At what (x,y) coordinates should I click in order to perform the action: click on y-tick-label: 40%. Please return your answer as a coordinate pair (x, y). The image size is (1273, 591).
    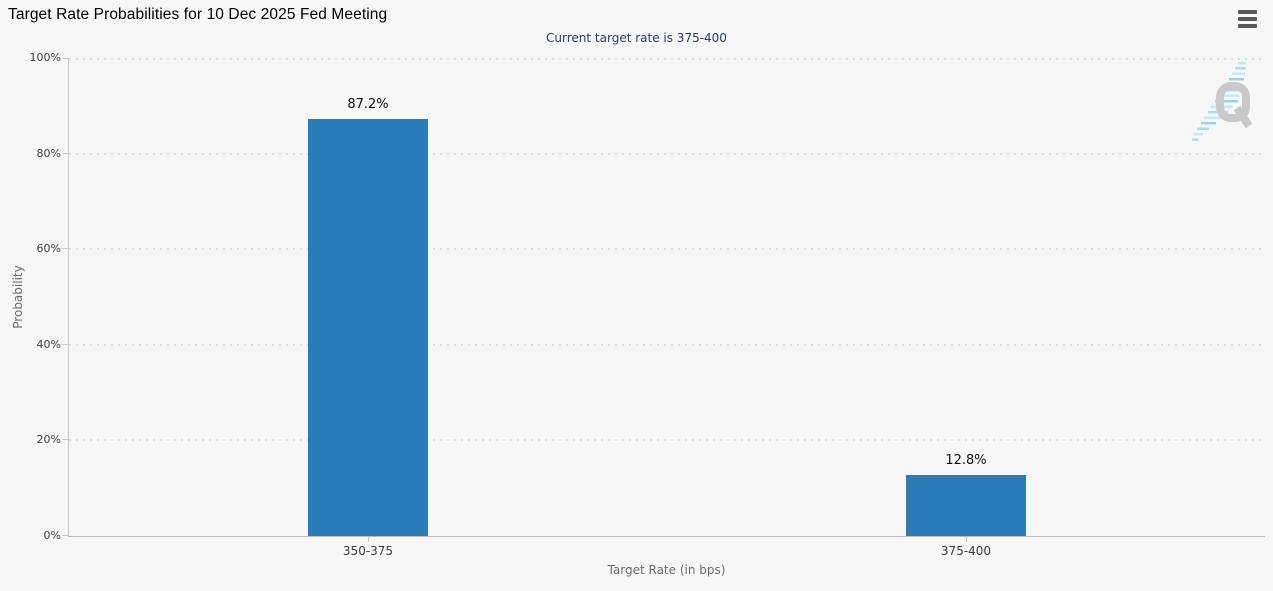
    Looking at the image, I should click on (48, 344).